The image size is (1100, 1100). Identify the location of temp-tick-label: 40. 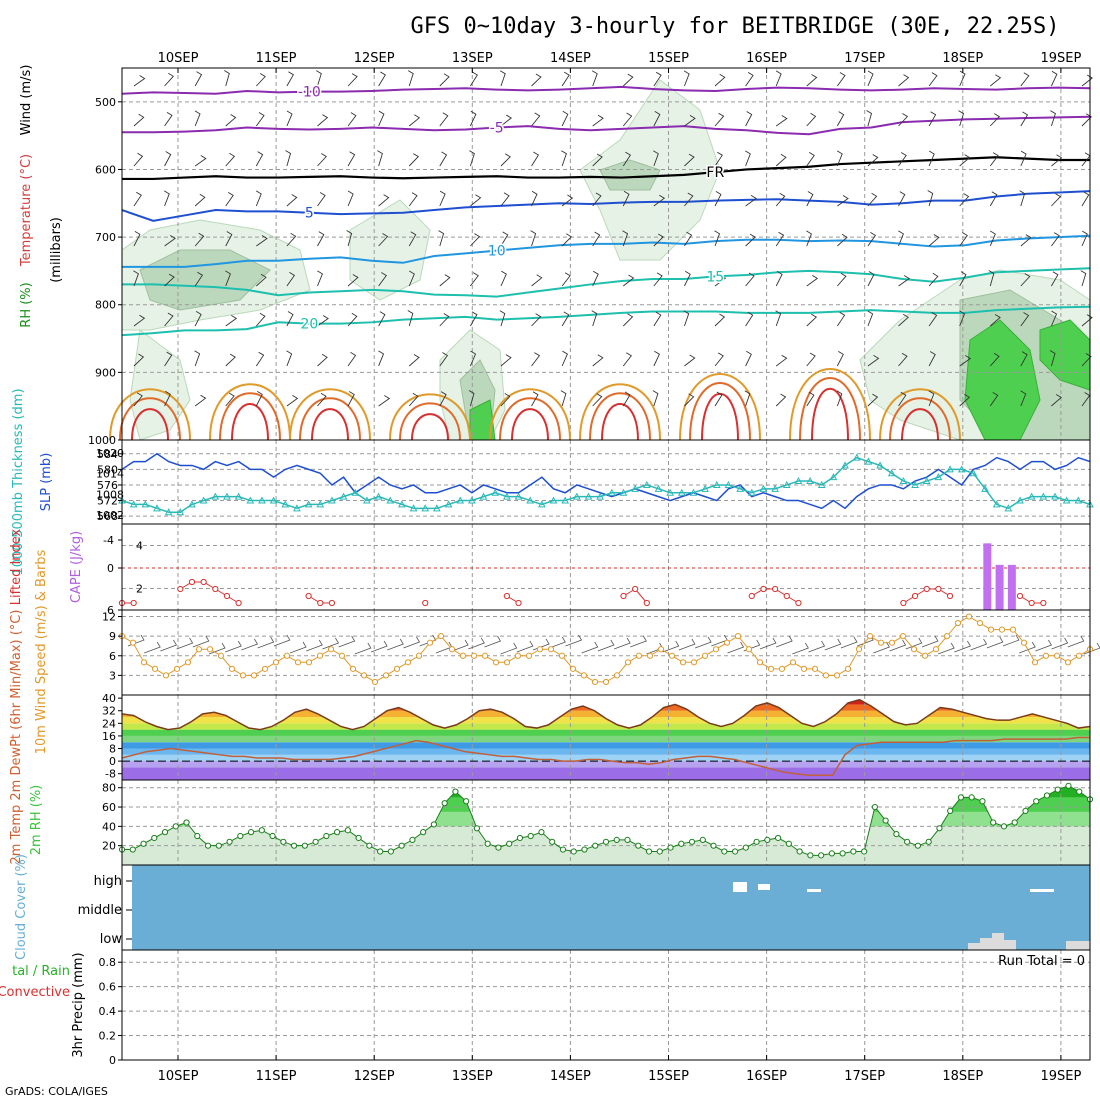
(109, 698).